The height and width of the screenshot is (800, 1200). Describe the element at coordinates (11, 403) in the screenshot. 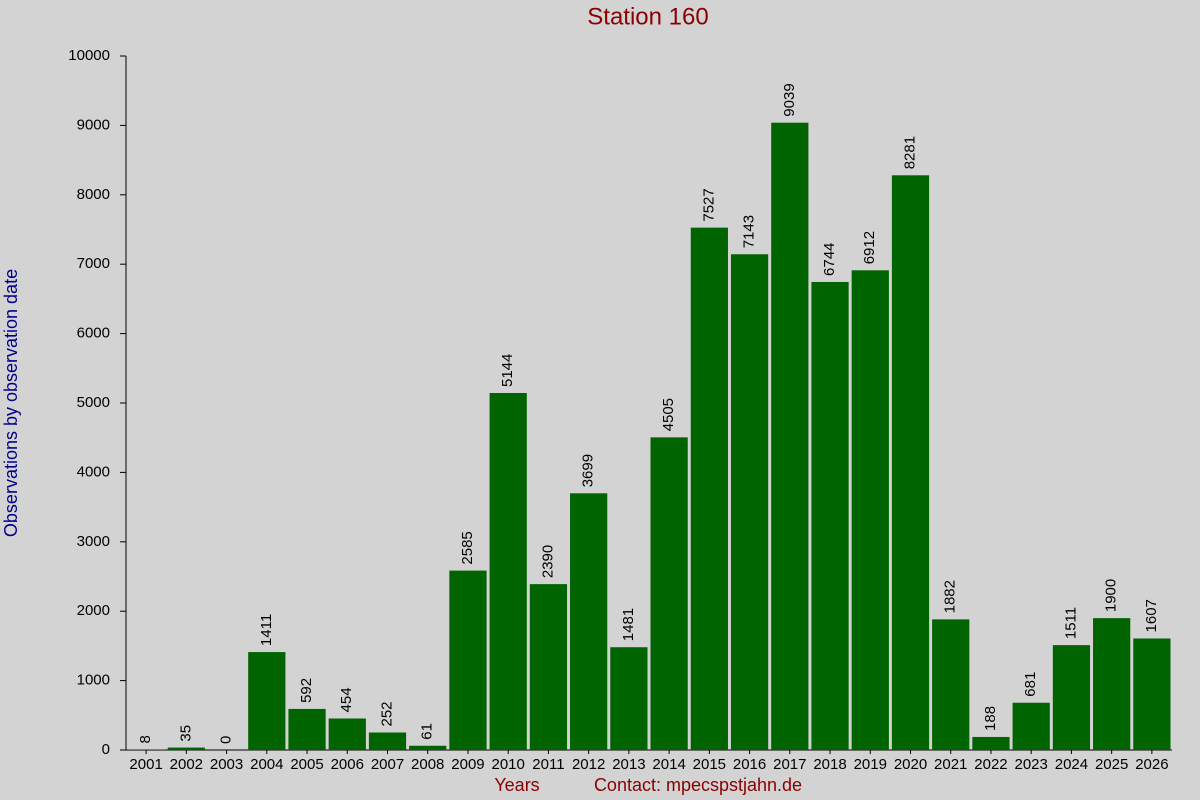

I see `y-axis-label: Observations by observation date` at that location.